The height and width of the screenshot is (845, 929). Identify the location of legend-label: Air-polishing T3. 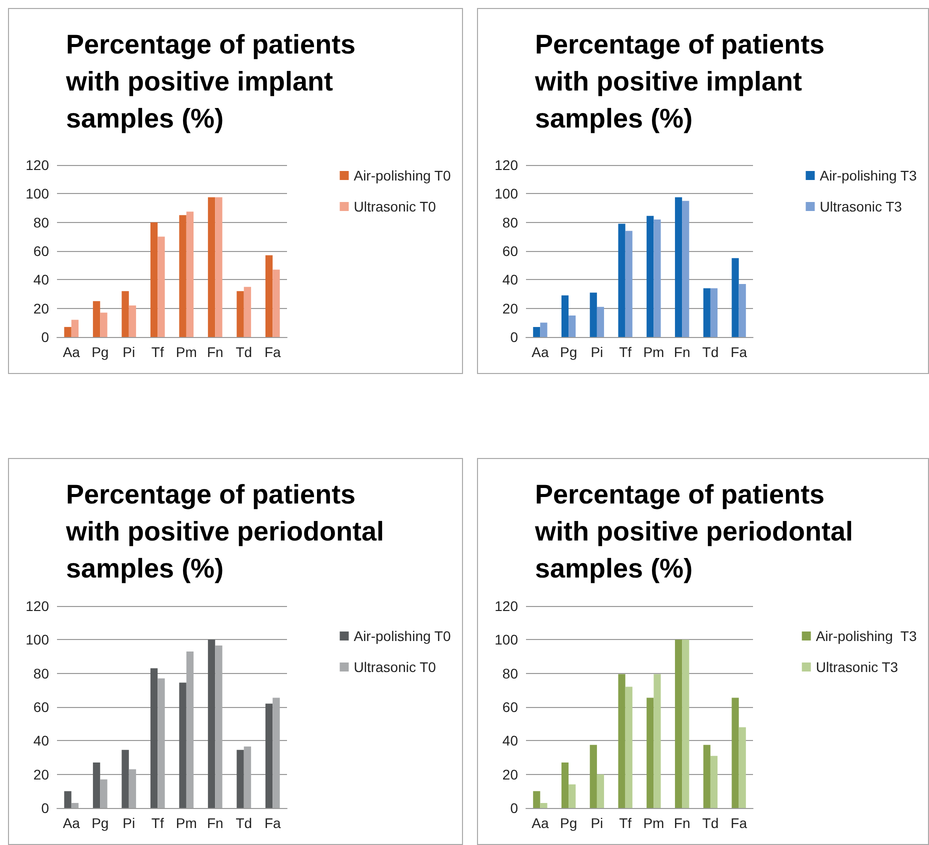
(868, 176).